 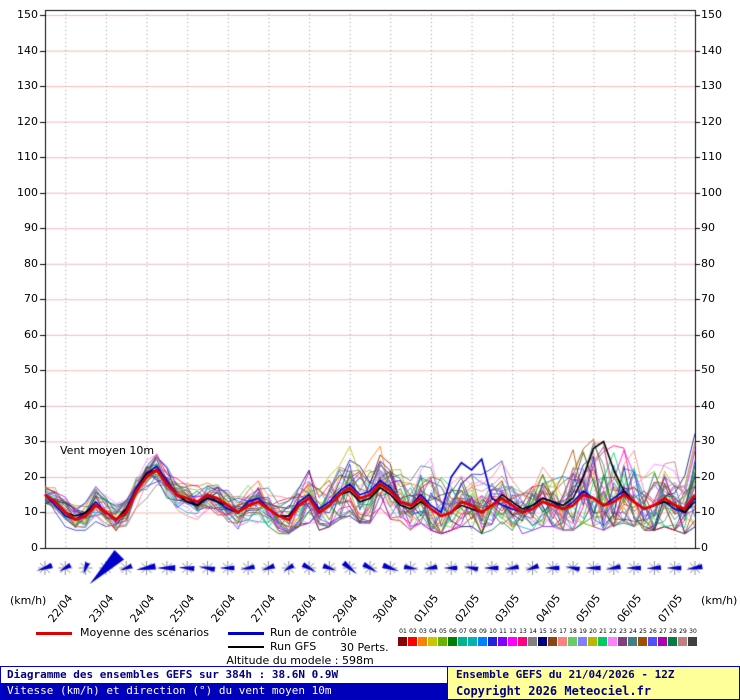 I want to click on pert-number: 18, so click(x=573, y=631).